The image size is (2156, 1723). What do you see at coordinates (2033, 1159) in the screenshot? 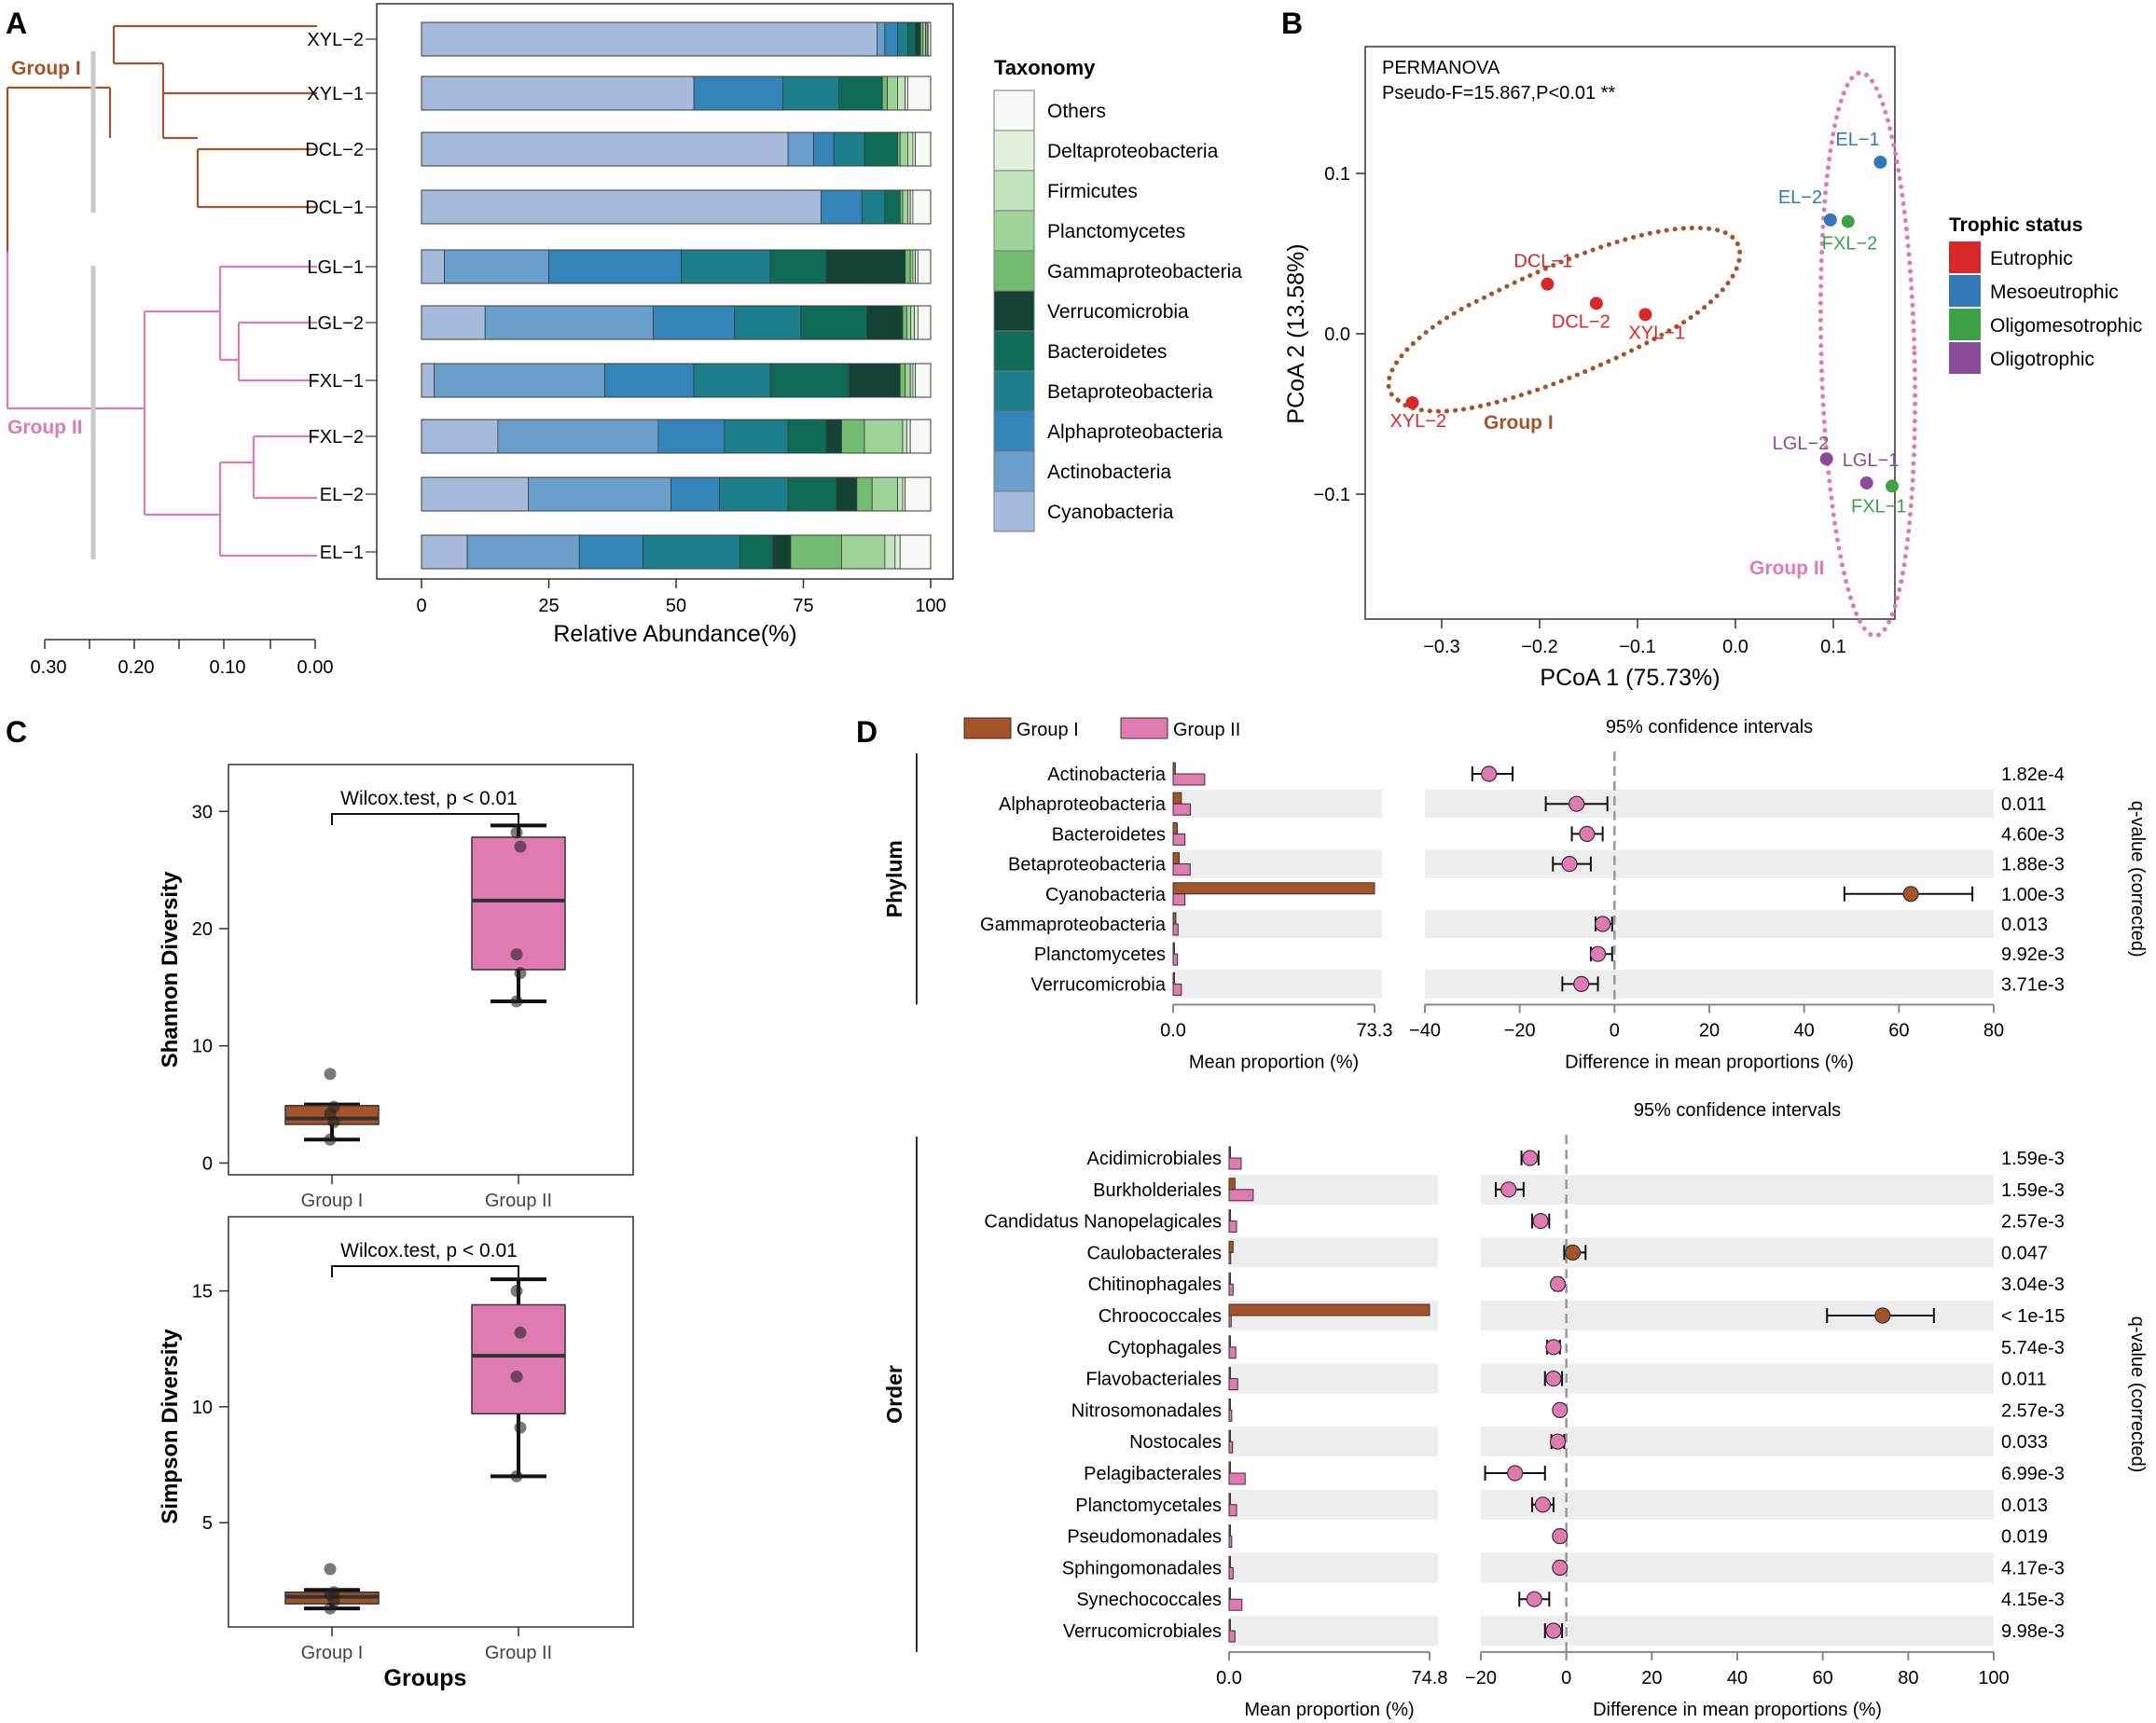
I see `stamp-qvalue: 1.59e-3` at bounding box center [2033, 1159].